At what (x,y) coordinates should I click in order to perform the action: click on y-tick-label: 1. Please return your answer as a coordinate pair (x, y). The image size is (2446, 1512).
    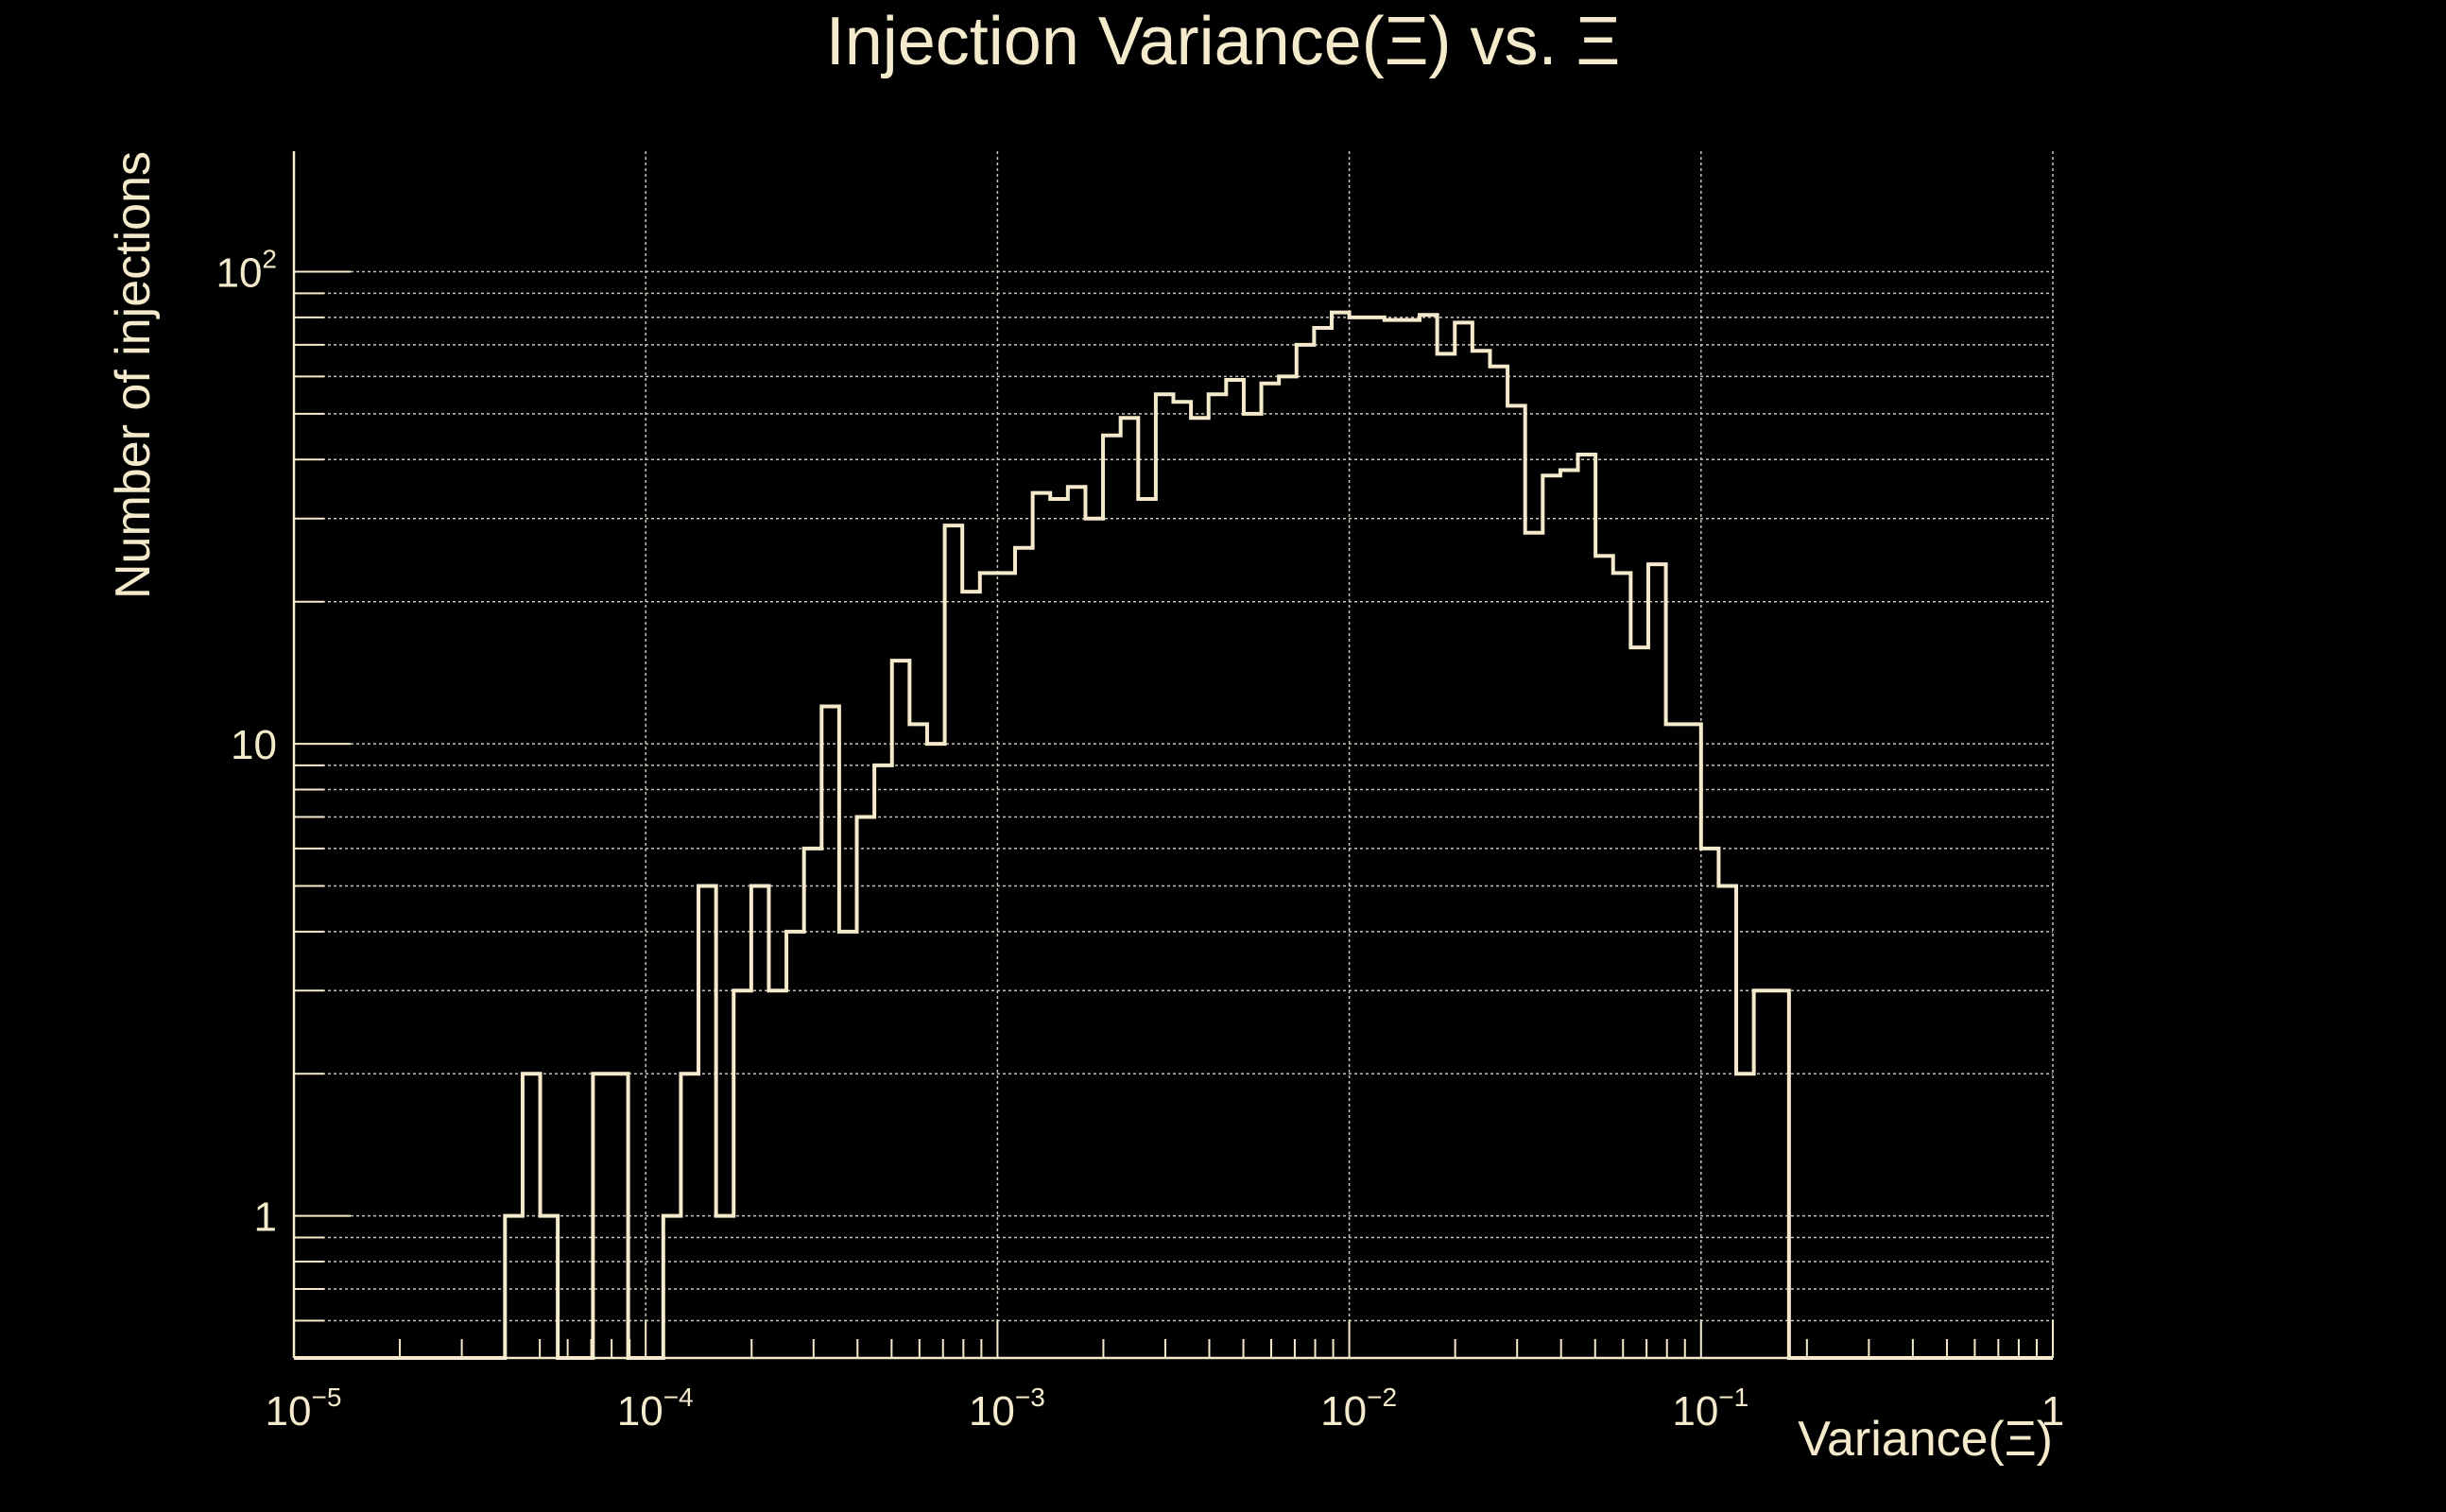
    Looking at the image, I should click on (265, 1217).